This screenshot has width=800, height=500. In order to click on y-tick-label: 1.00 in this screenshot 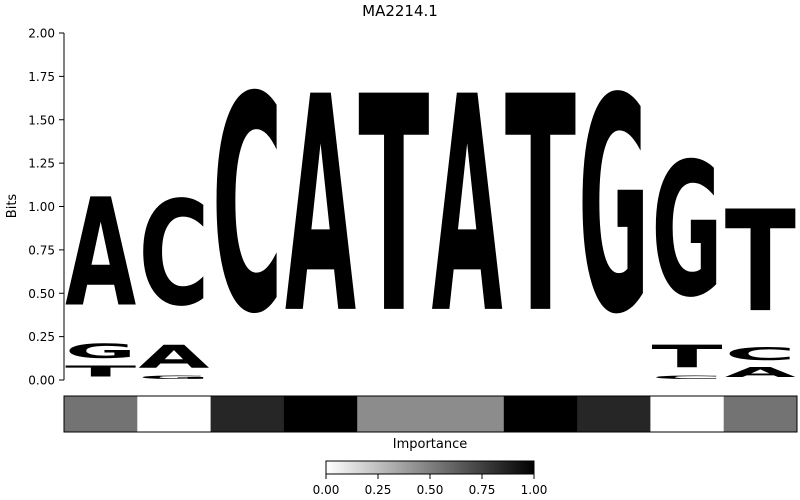, I will do `click(41, 207)`.